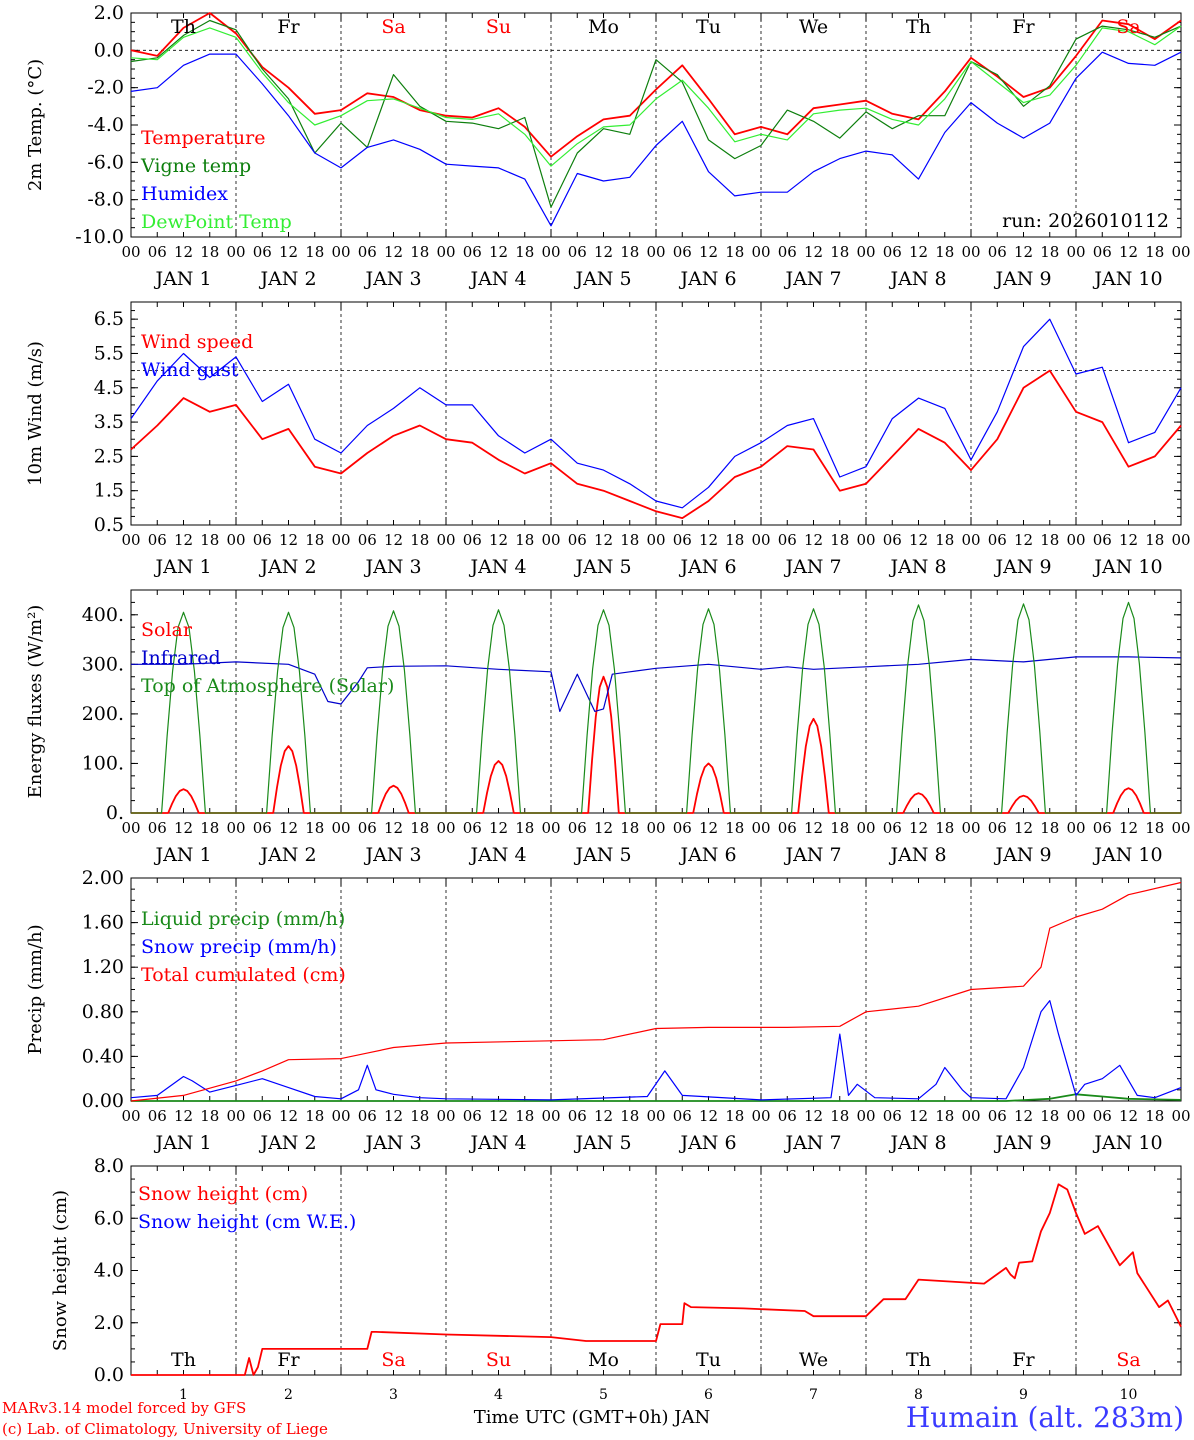 The width and height of the screenshot is (1194, 1440). What do you see at coordinates (109, 13) in the screenshot?
I see `y-tick-label: 2.0` at bounding box center [109, 13].